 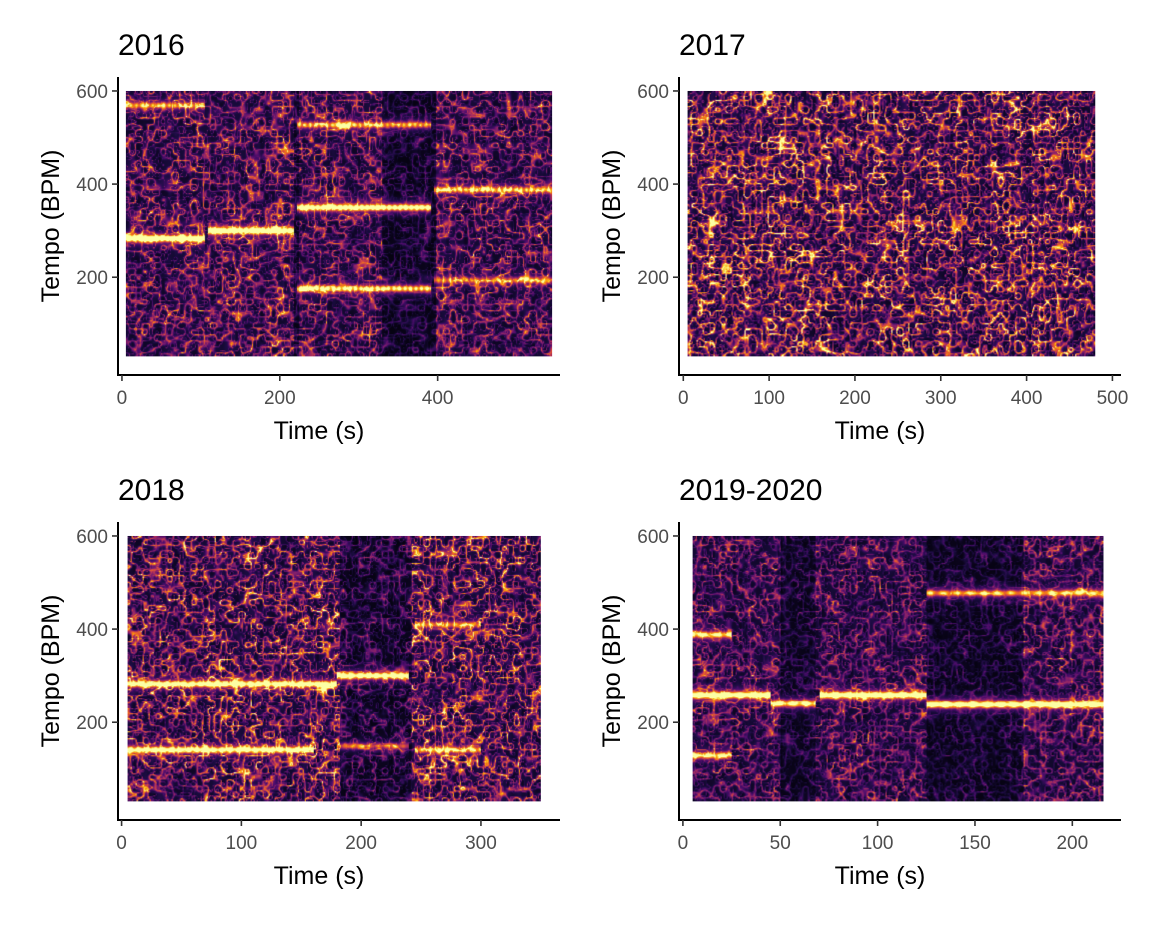 What do you see at coordinates (151, 45) in the screenshot?
I see `panel-title: 2016` at bounding box center [151, 45].